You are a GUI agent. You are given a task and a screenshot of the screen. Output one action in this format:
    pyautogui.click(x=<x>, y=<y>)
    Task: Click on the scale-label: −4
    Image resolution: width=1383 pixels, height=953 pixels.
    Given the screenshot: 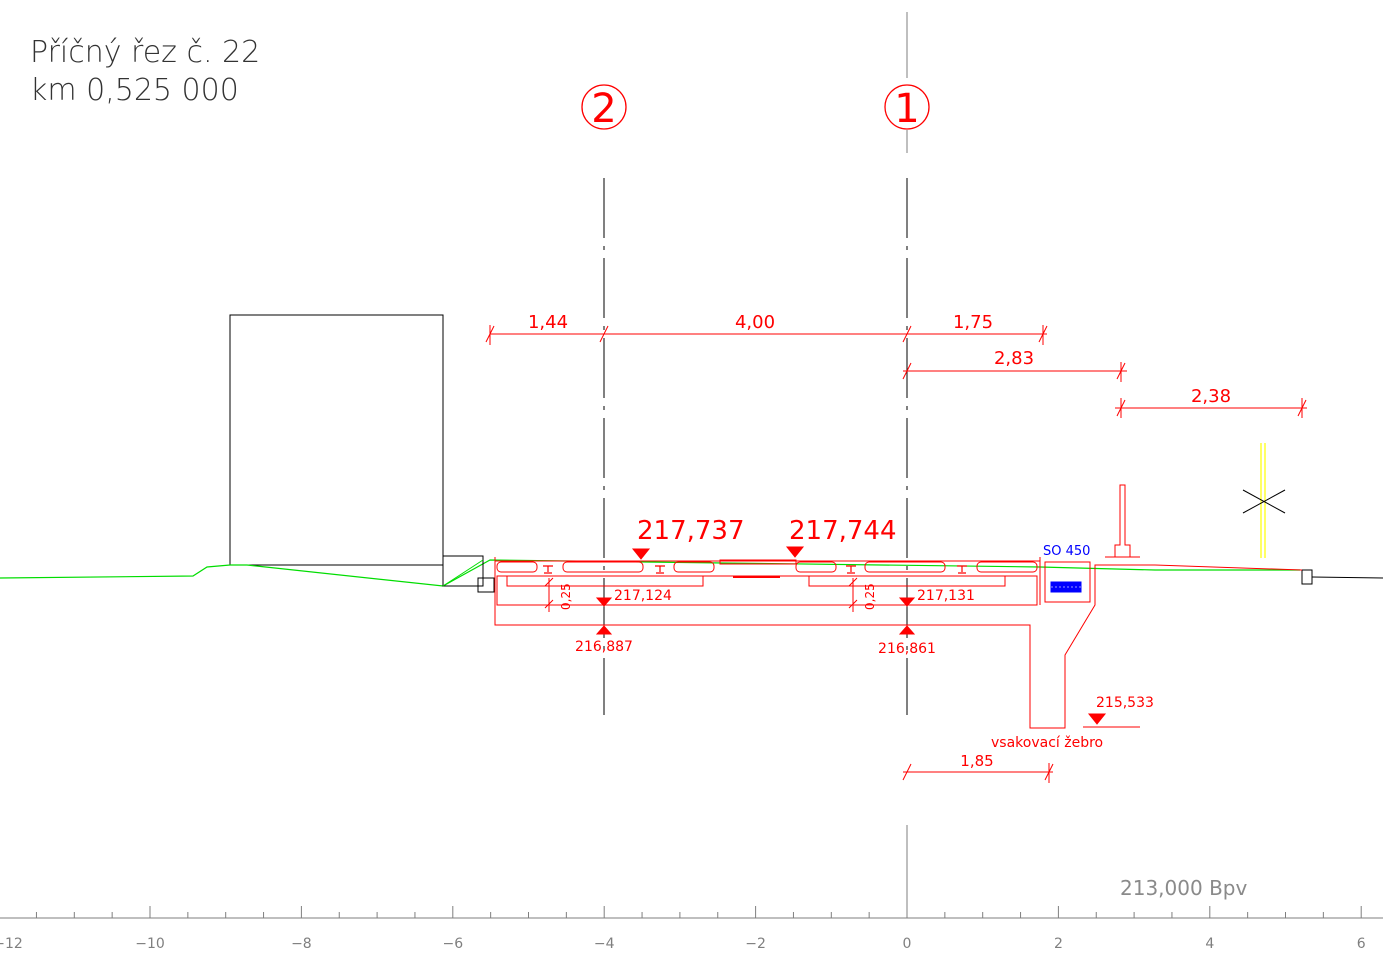 What is the action you would take?
    pyautogui.click(x=604, y=944)
    